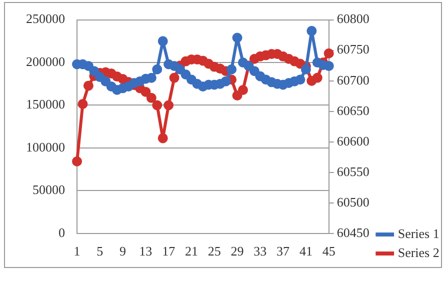 The width and height of the screenshot is (448, 282). Describe the element at coordinates (419, 252) in the screenshot. I see `legend-label: Series 2` at that location.